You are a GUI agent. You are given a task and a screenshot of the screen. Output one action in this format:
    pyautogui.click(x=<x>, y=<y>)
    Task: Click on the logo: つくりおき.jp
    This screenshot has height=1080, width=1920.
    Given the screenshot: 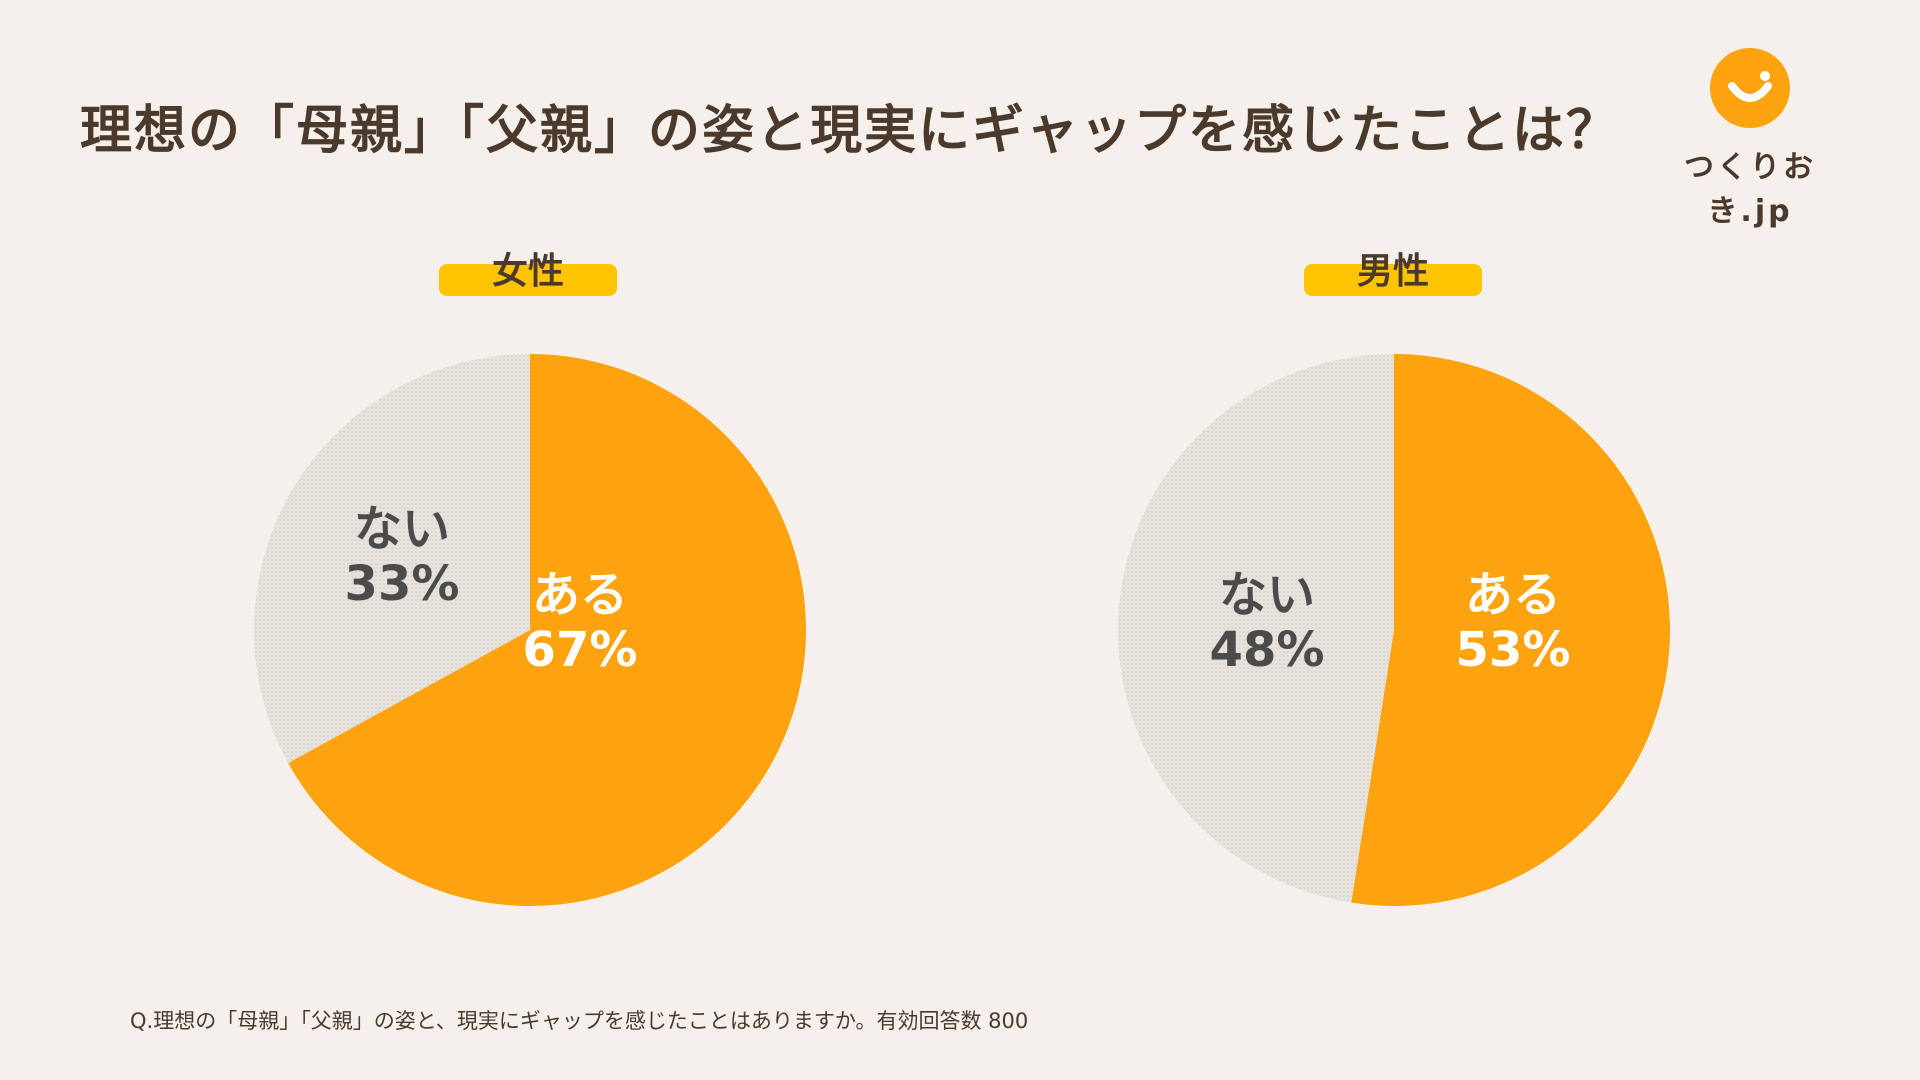 What is the action you would take?
    pyautogui.click(x=1750, y=138)
    